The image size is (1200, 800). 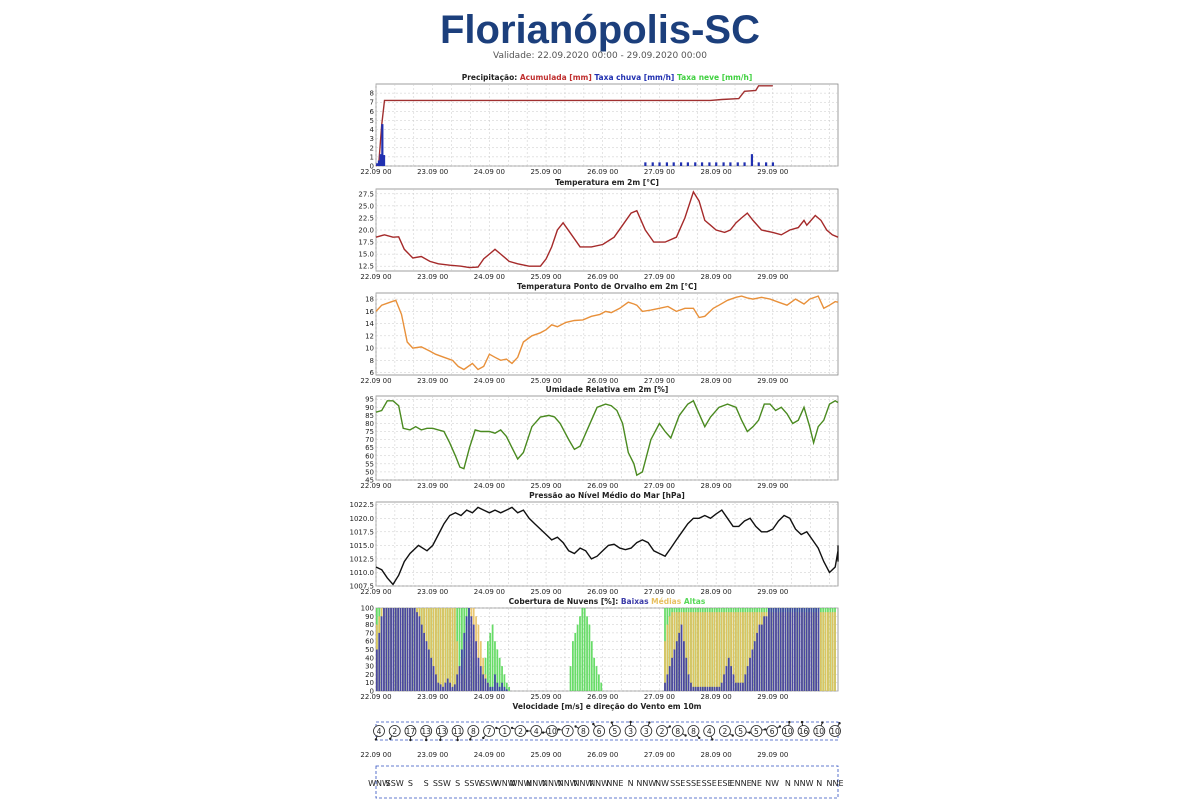 What do you see at coordinates (834, 783) in the screenshot?
I see `wind-direction-label: NNE` at bounding box center [834, 783].